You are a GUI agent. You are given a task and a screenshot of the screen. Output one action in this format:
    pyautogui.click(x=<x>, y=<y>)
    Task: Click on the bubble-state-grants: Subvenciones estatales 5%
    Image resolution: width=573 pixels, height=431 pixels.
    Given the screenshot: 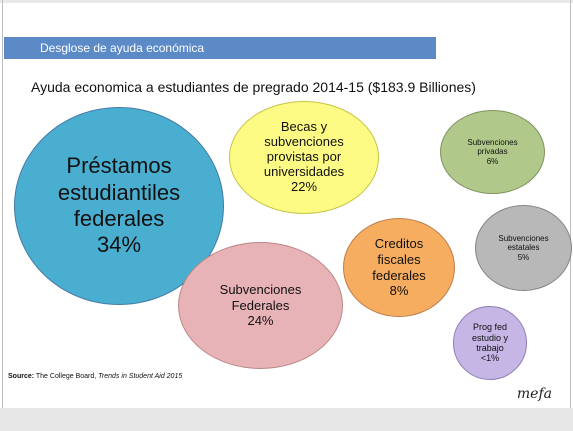 What is the action you would take?
    pyautogui.click(x=523, y=248)
    